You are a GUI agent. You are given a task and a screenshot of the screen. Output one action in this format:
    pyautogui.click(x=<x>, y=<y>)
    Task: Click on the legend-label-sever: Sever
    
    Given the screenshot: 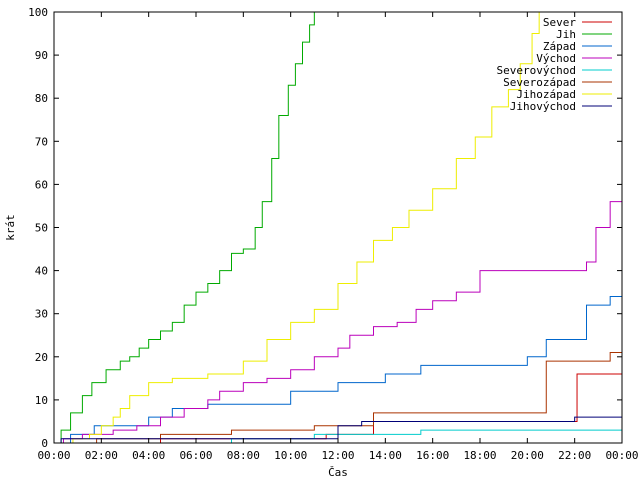 What is the action you would take?
    pyautogui.click(x=559, y=22)
    